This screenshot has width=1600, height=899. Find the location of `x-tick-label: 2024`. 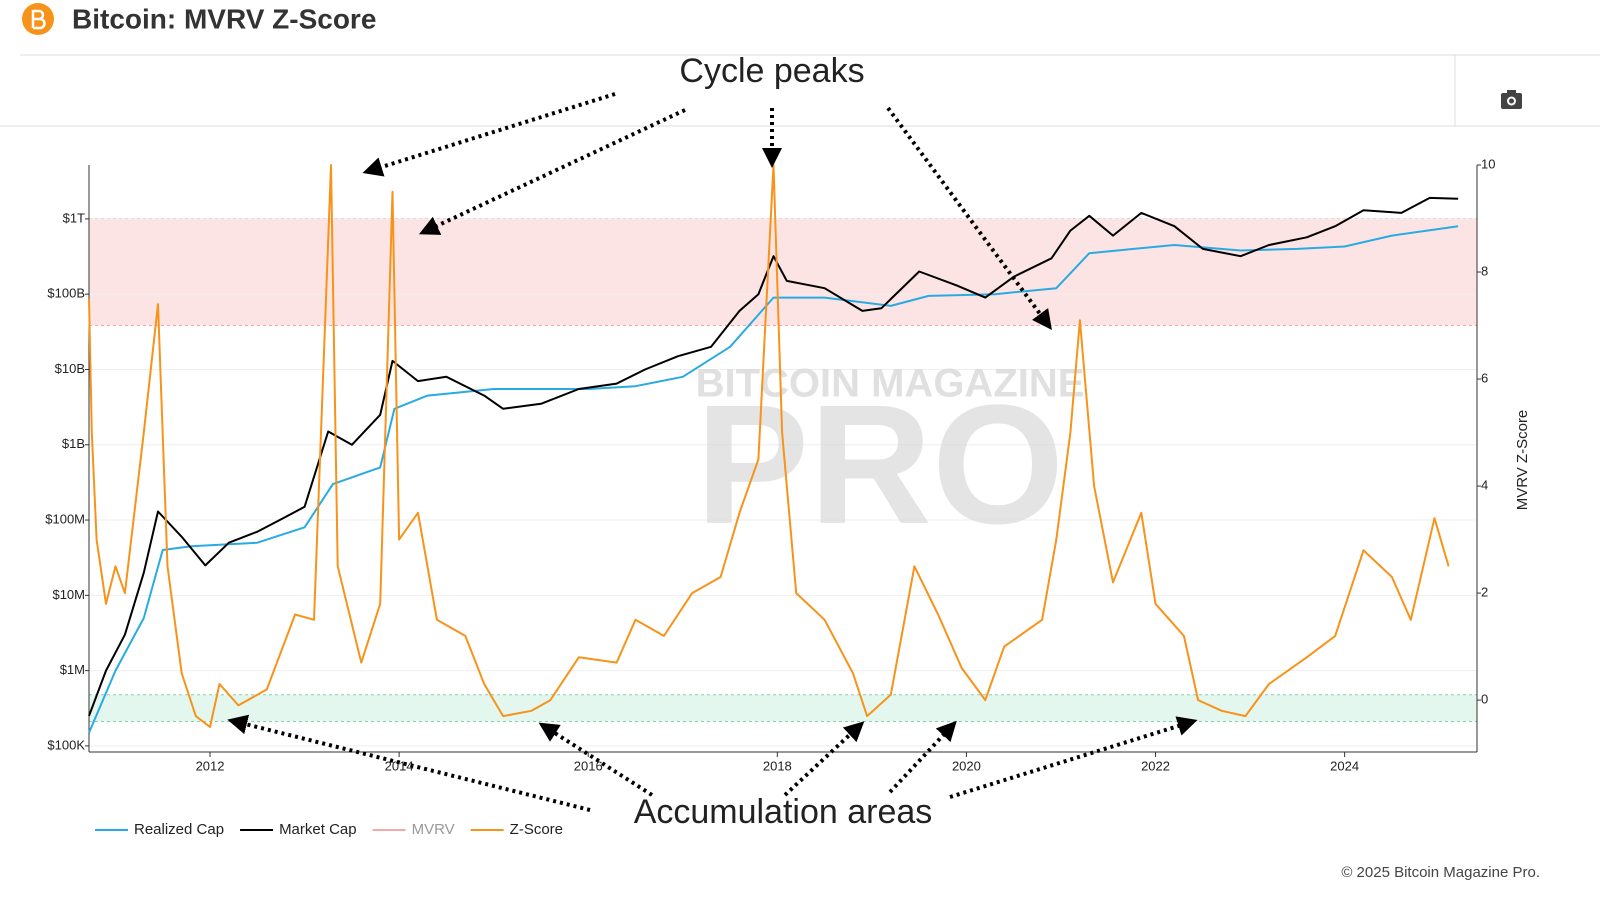

x-tick-label: 2024 is located at coordinates (1344, 765).